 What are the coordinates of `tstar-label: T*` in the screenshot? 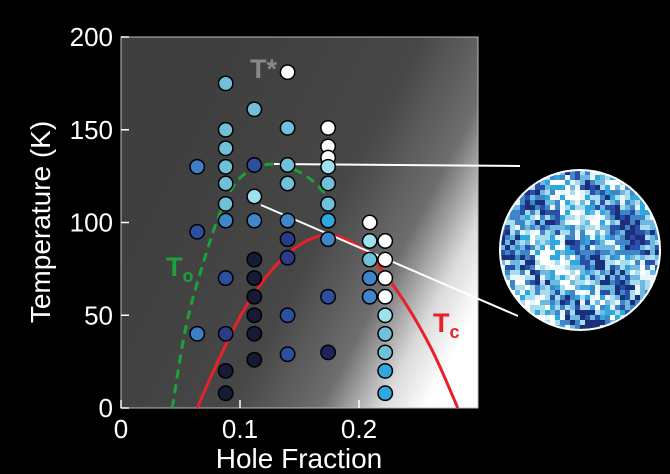 It's located at (263, 69).